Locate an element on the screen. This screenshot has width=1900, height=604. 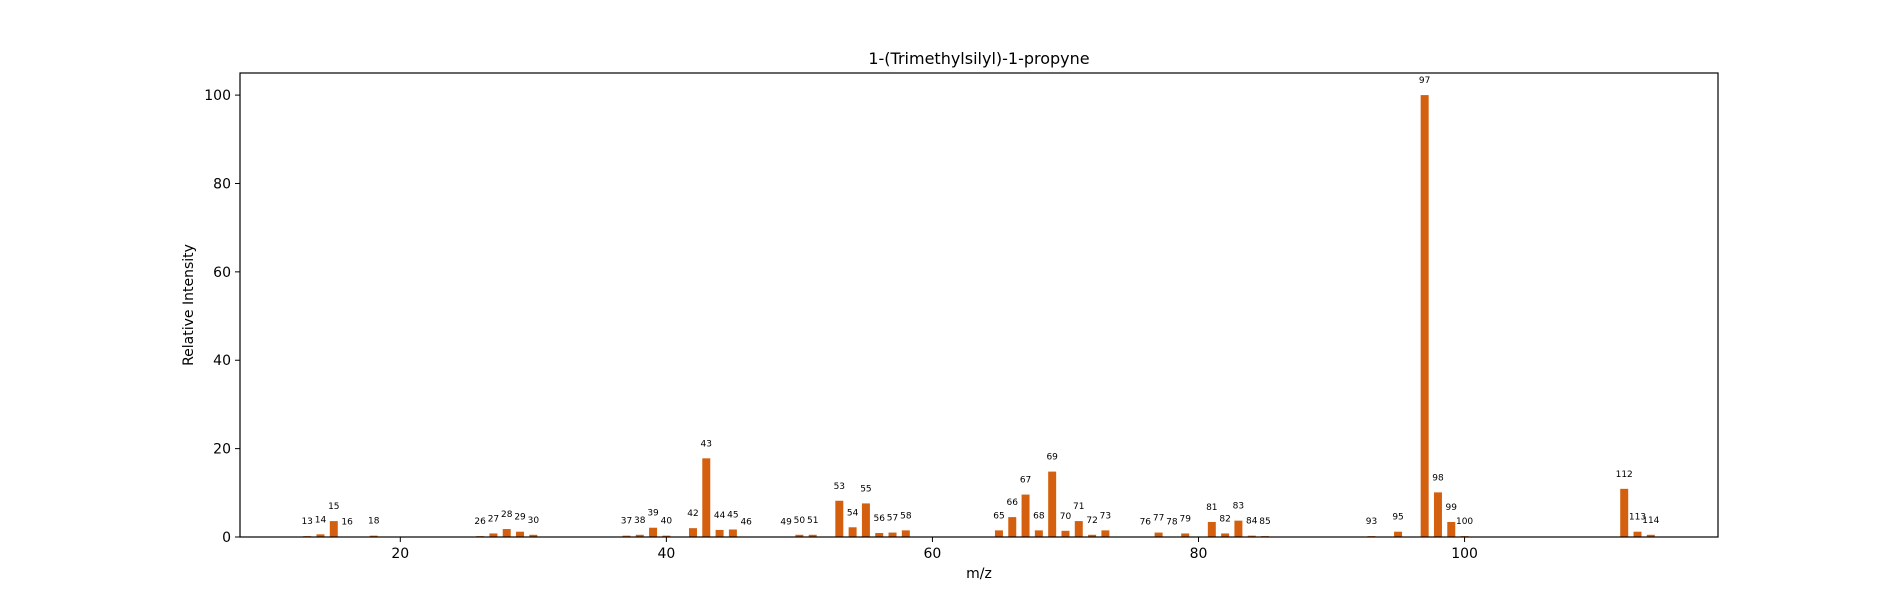
bar-label: 70 is located at coordinates (1066, 517).